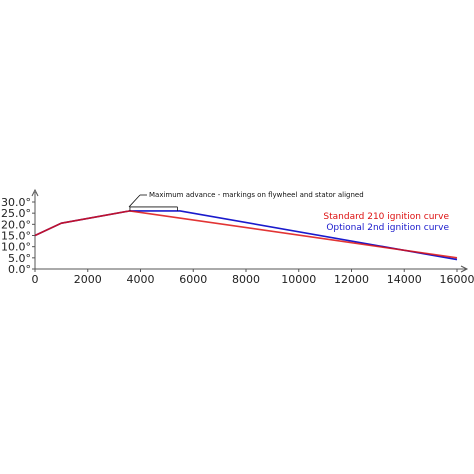  I want to click on annotation-arrow, so click(134, 201).